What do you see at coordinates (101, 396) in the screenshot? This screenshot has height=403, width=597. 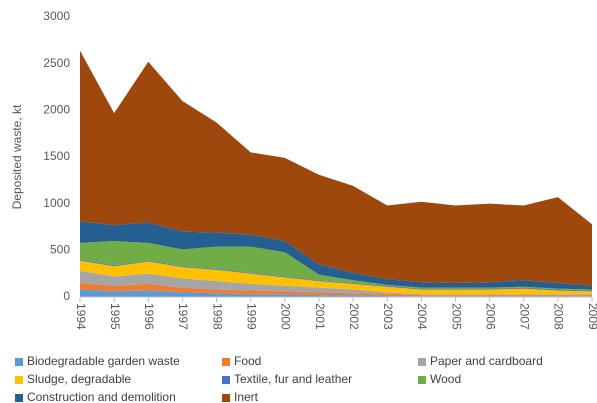 I see `legend-label: Construction and demolition` at bounding box center [101, 396].